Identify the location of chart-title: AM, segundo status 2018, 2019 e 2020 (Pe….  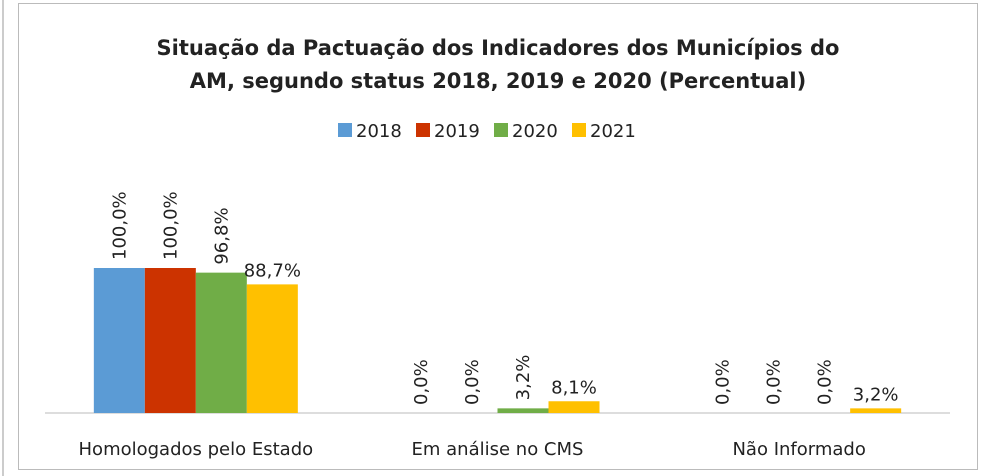
(498, 81).